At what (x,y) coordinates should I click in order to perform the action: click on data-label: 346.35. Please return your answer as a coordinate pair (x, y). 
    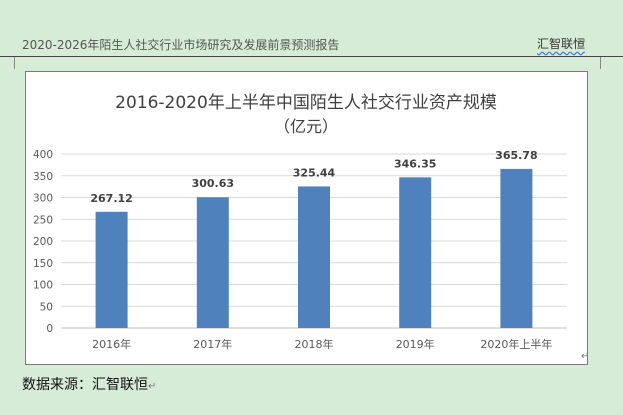
    Looking at the image, I should click on (415, 163).